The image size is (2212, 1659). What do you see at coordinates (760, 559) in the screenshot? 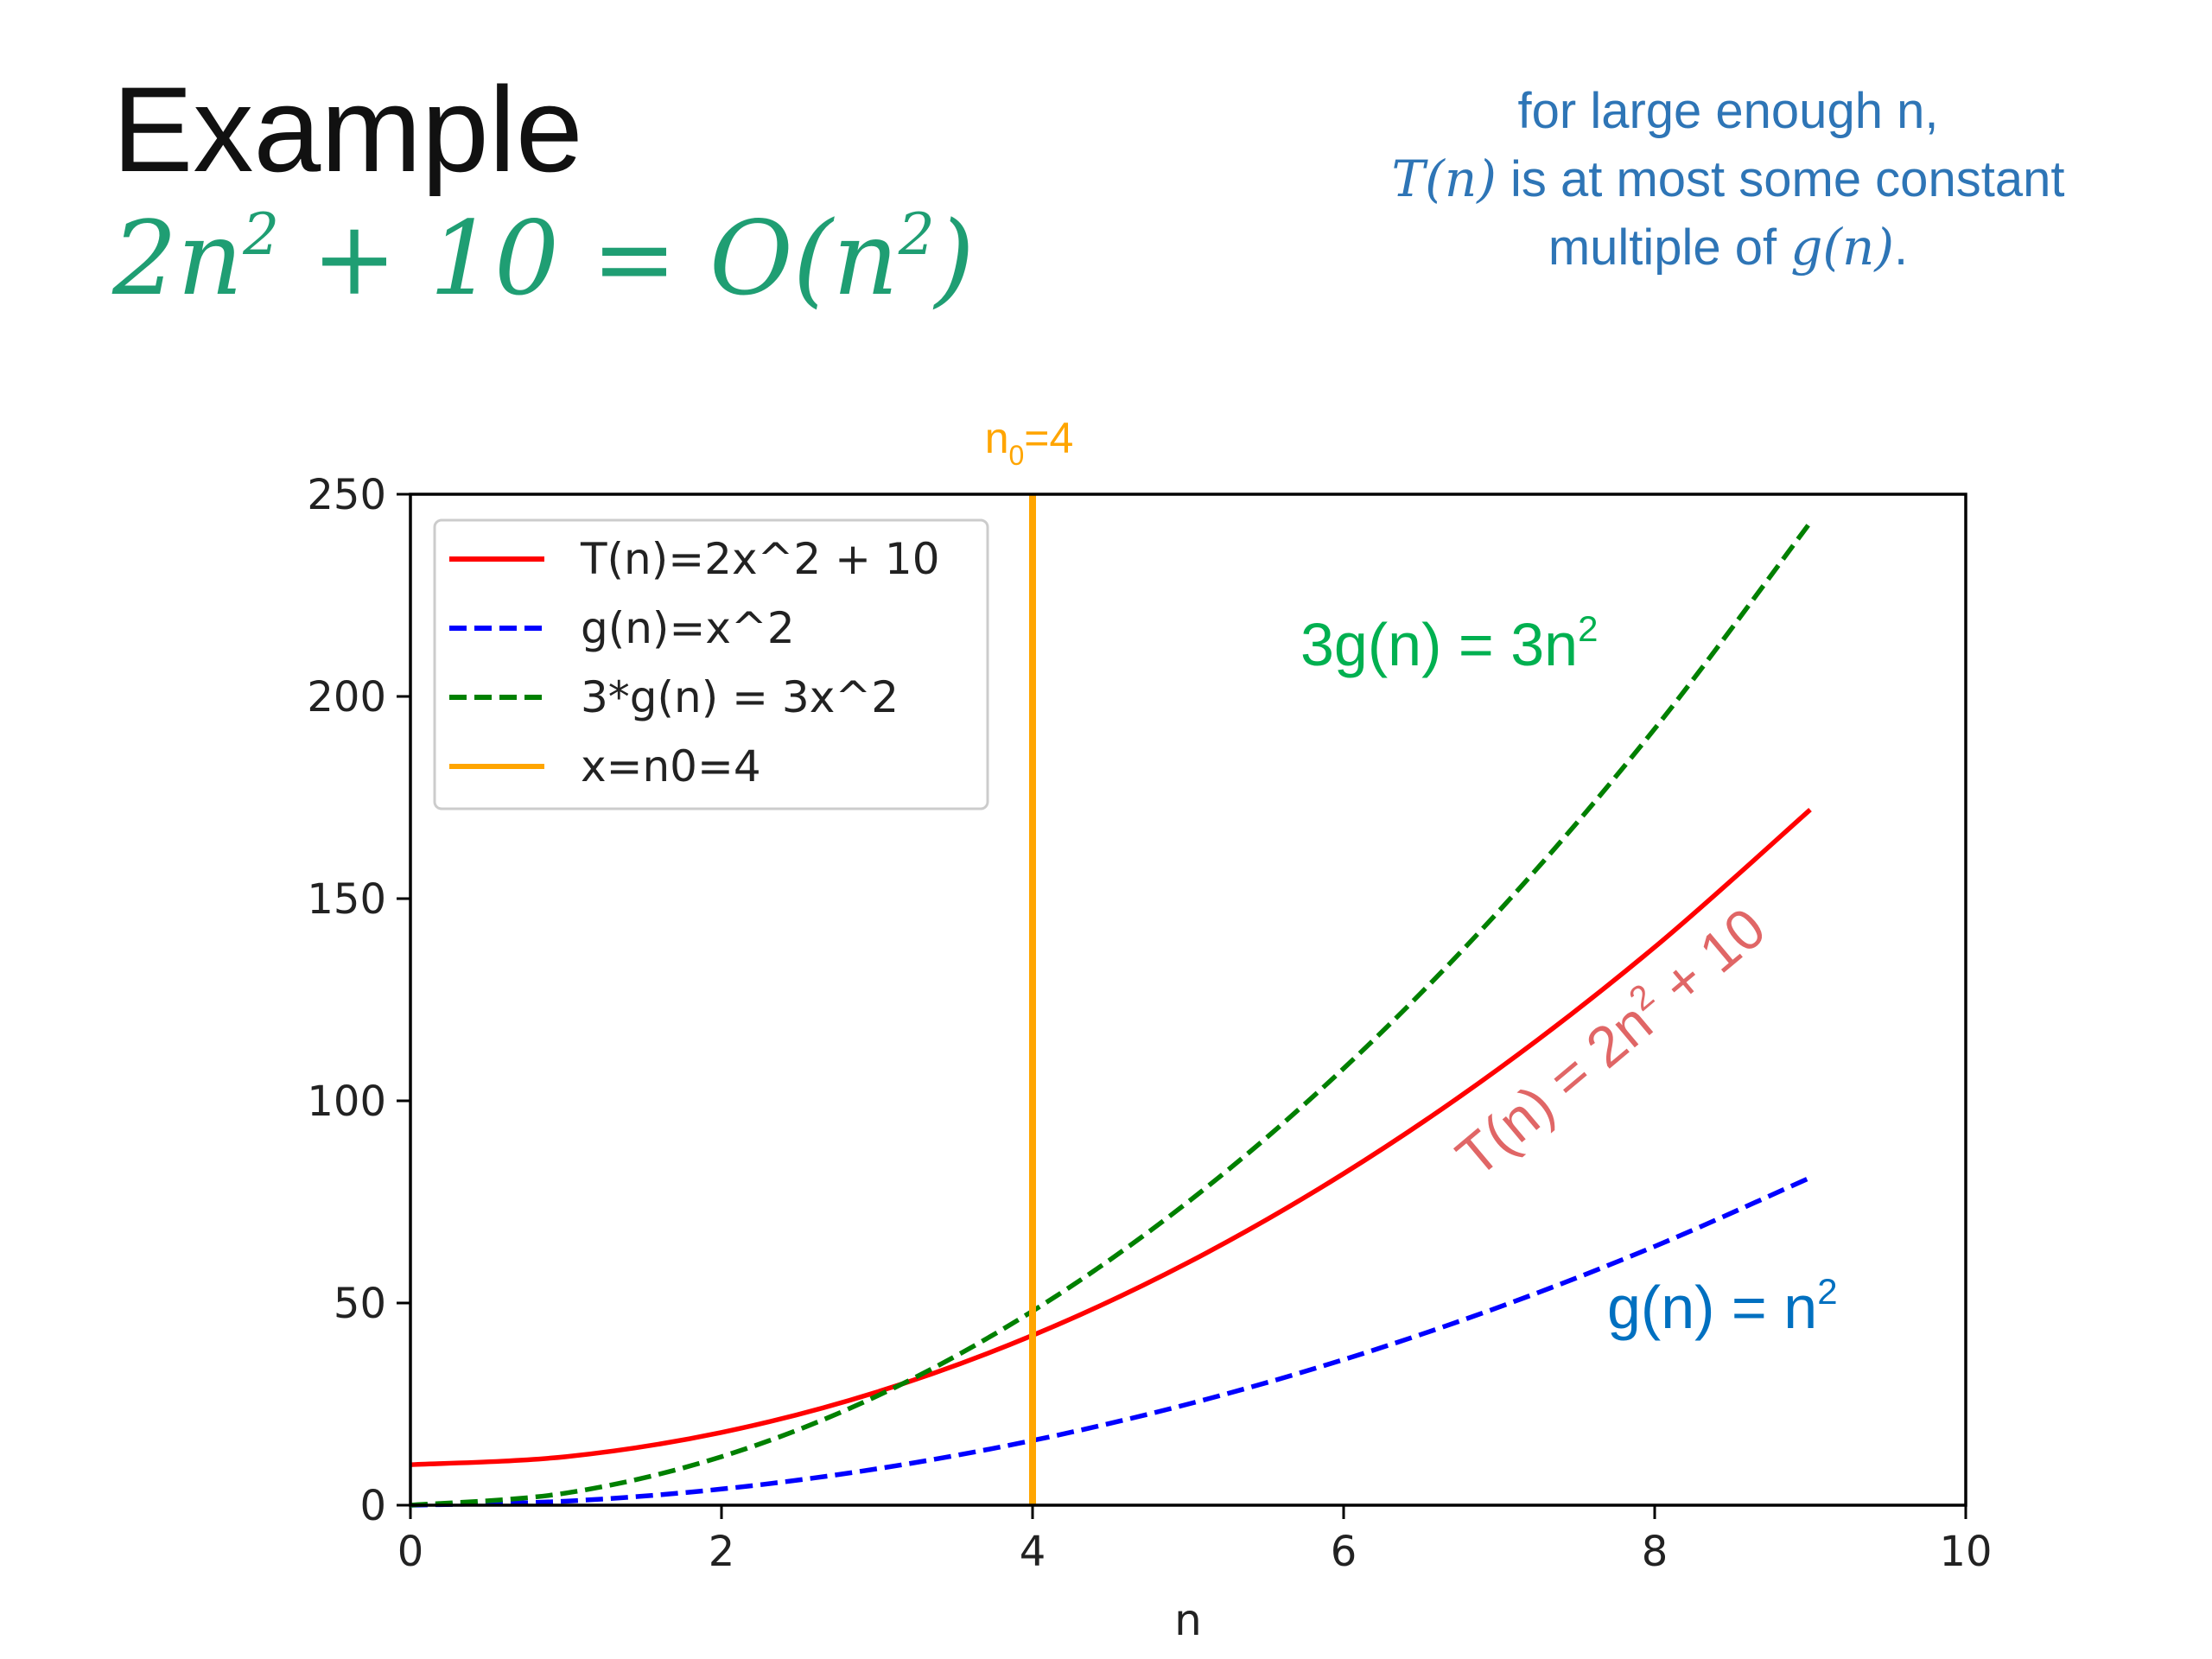
I see `legend-entry: T(n)=2x^2 + 10` at bounding box center [760, 559].